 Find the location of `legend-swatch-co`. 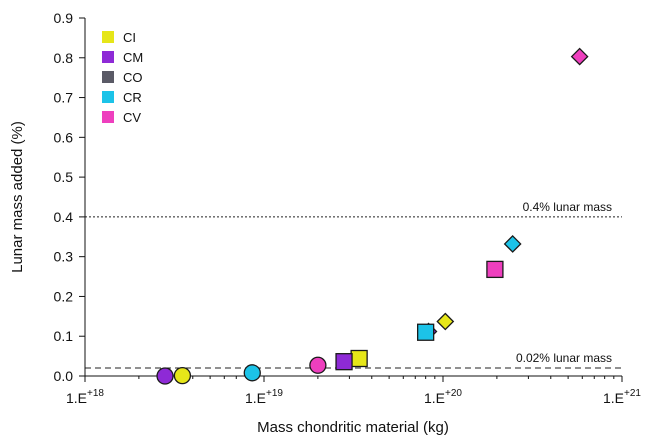

legend-swatch-co is located at coordinates (108, 77).